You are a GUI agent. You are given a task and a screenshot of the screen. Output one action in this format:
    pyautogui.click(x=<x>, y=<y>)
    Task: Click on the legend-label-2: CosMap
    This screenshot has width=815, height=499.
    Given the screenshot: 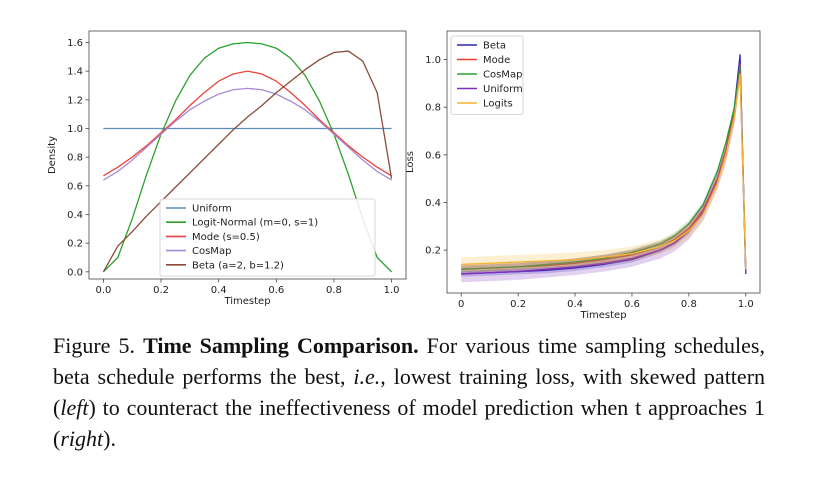 What is the action you would take?
    pyautogui.click(x=502, y=75)
    